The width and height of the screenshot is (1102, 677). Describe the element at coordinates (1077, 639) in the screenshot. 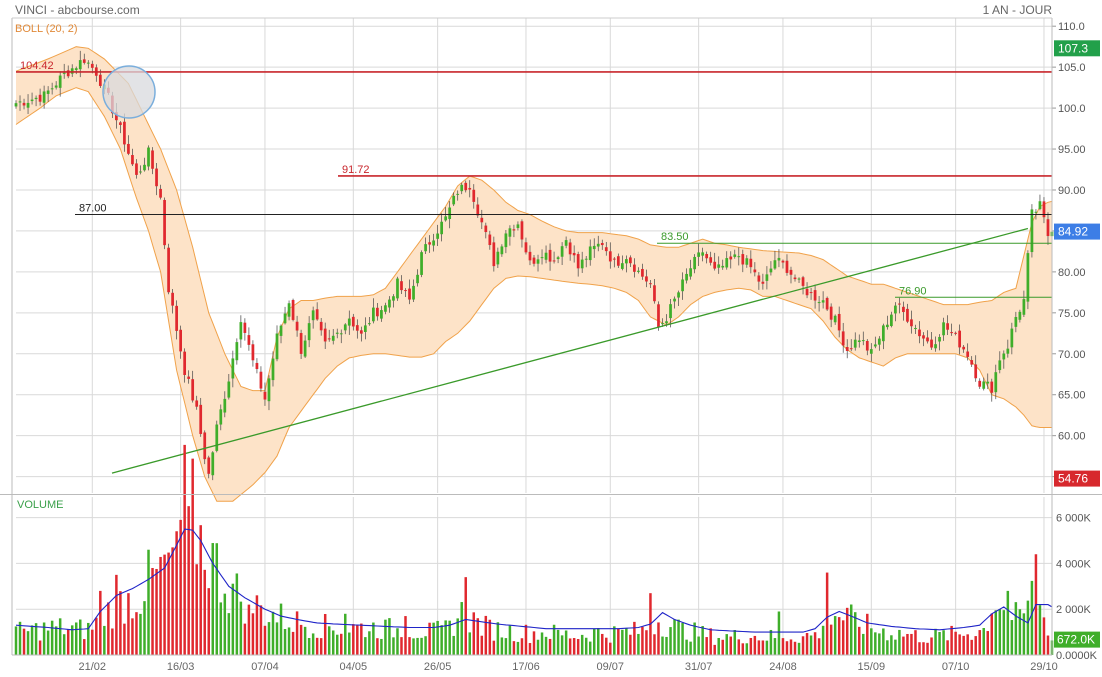

I see `volume-tag` at that location.